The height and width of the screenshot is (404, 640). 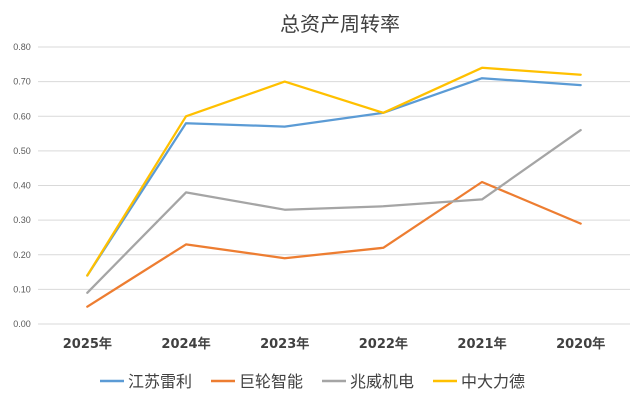 I want to click on y-tick-label: 0.50, so click(x=22, y=151).